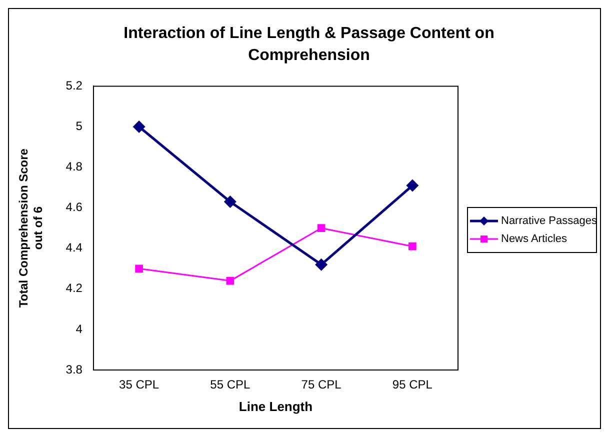  What do you see at coordinates (74, 207) in the screenshot?
I see `y-tick-label: 4.6` at bounding box center [74, 207].